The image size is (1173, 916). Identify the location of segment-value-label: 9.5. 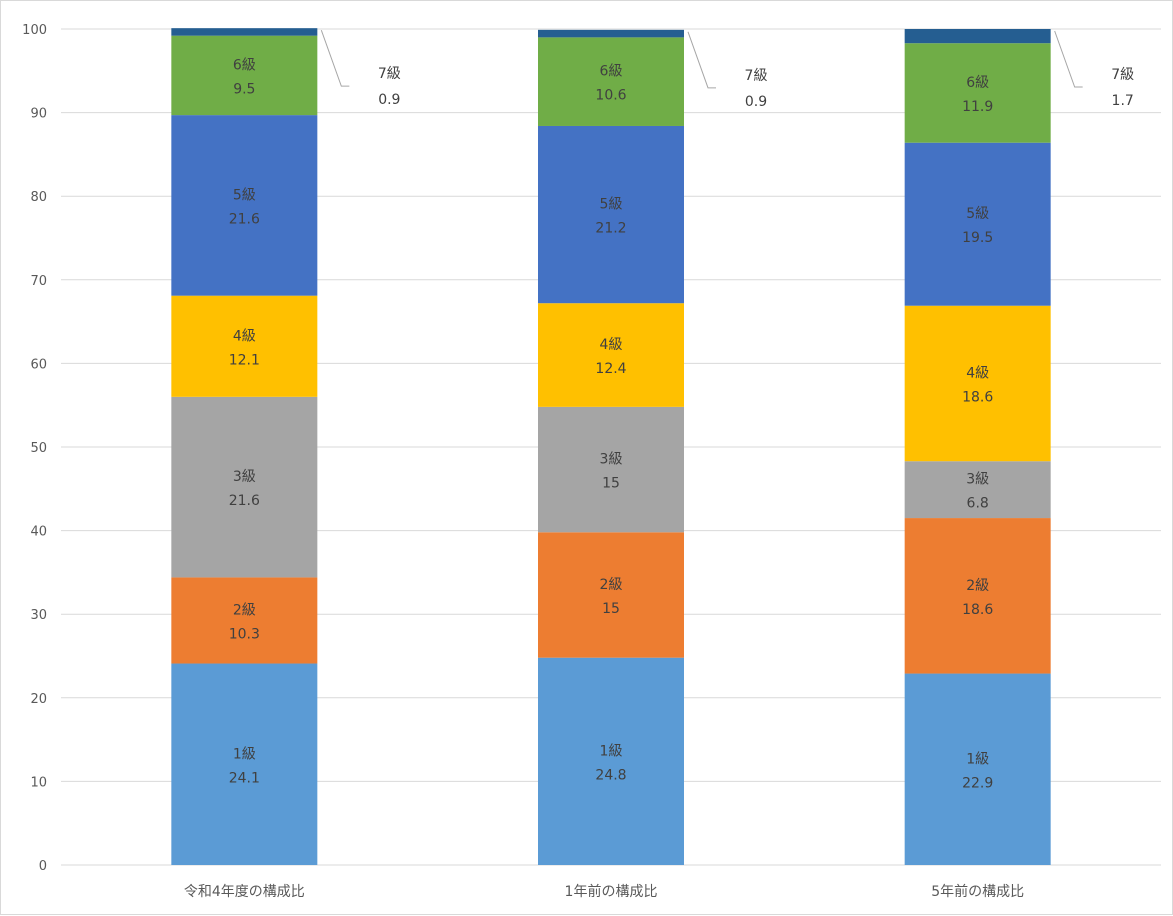
(244, 89).